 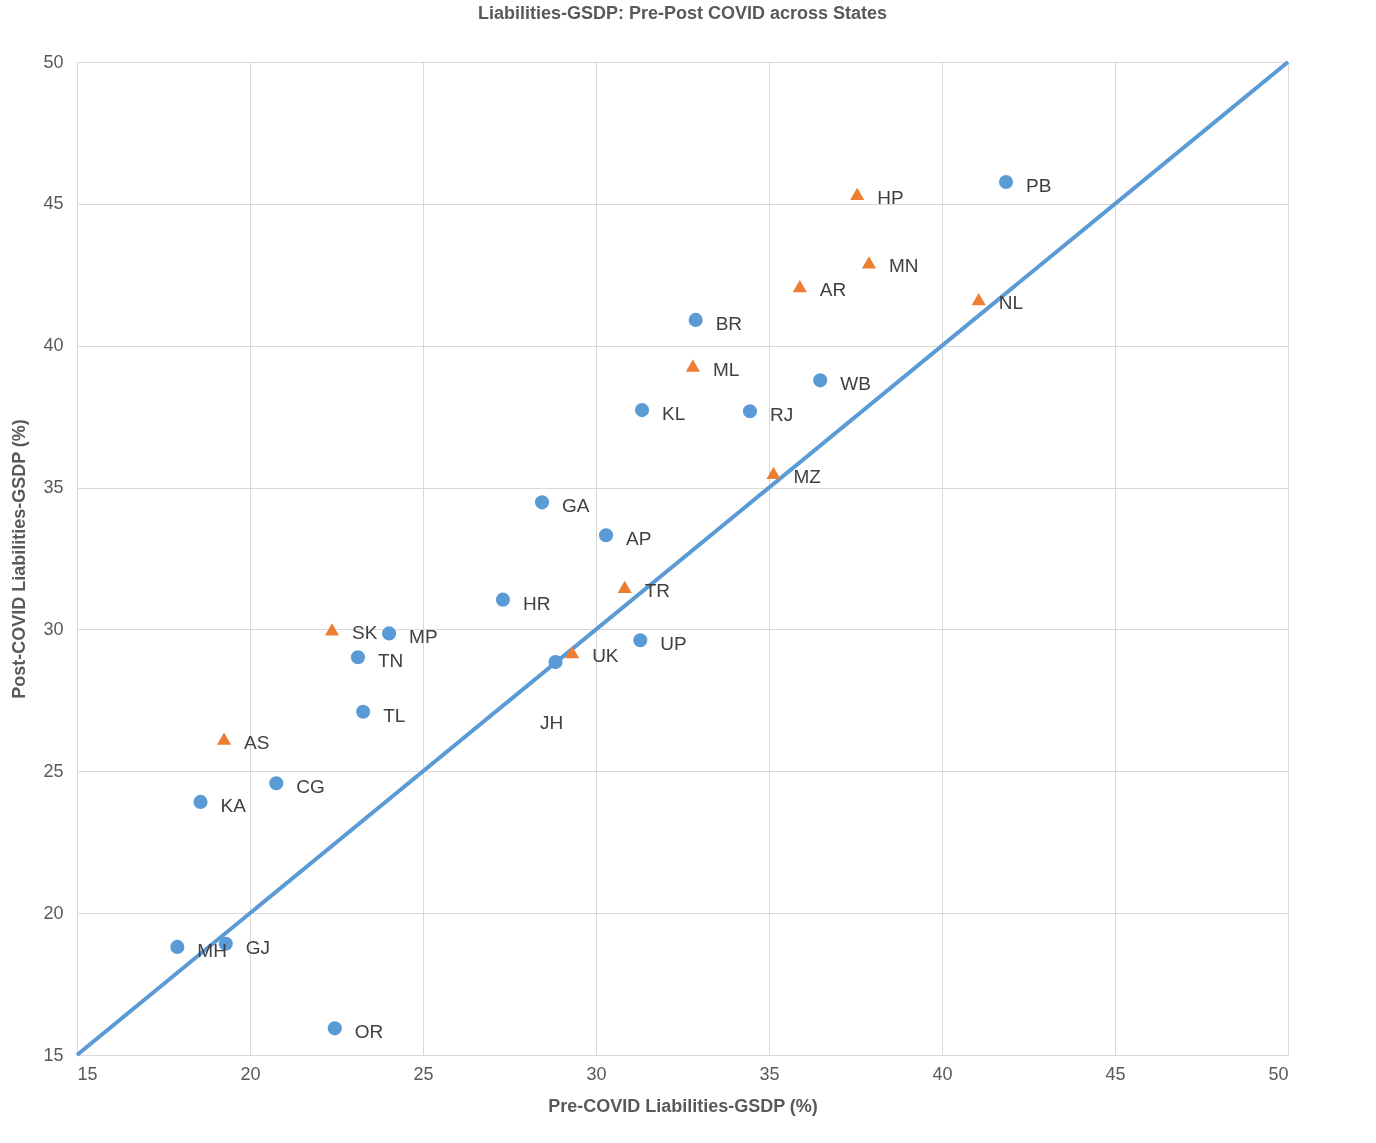 I want to click on annotation: HP, so click(x=890, y=197).